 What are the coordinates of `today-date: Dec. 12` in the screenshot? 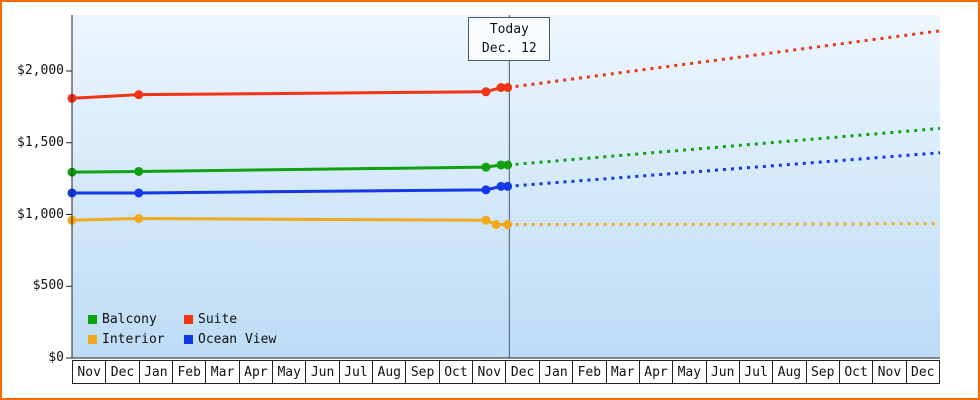 It's located at (509, 48).